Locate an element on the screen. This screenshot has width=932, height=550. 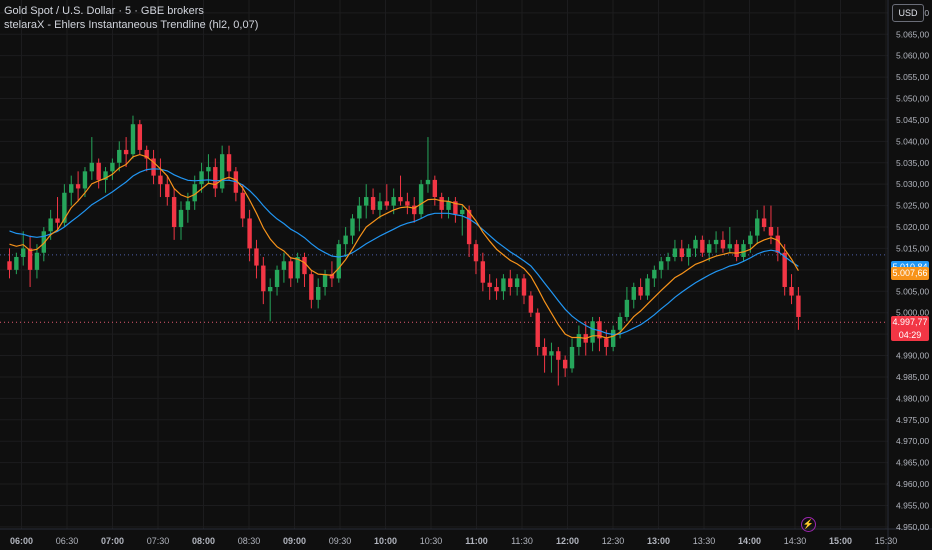
time-tick-label: 12:00 is located at coordinates (567, 541).